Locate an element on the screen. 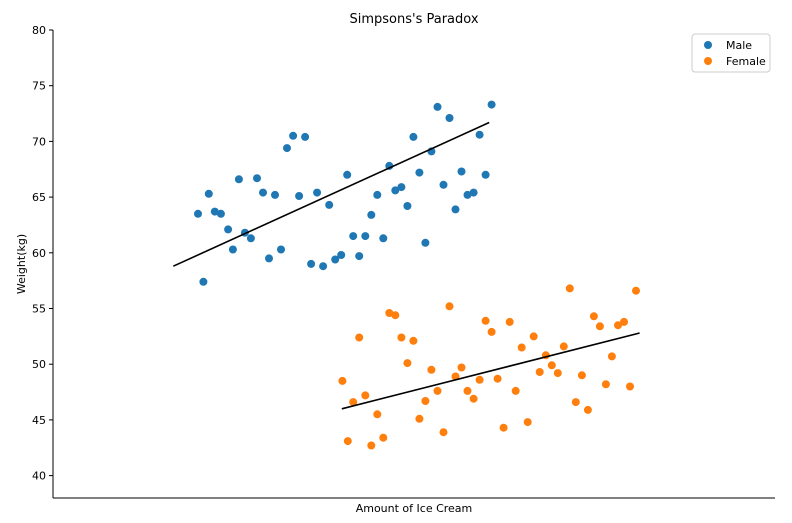  y-axis-ticks: 40 45 50 55 60 65 70 75 80 is located at coordinates (42, 253).